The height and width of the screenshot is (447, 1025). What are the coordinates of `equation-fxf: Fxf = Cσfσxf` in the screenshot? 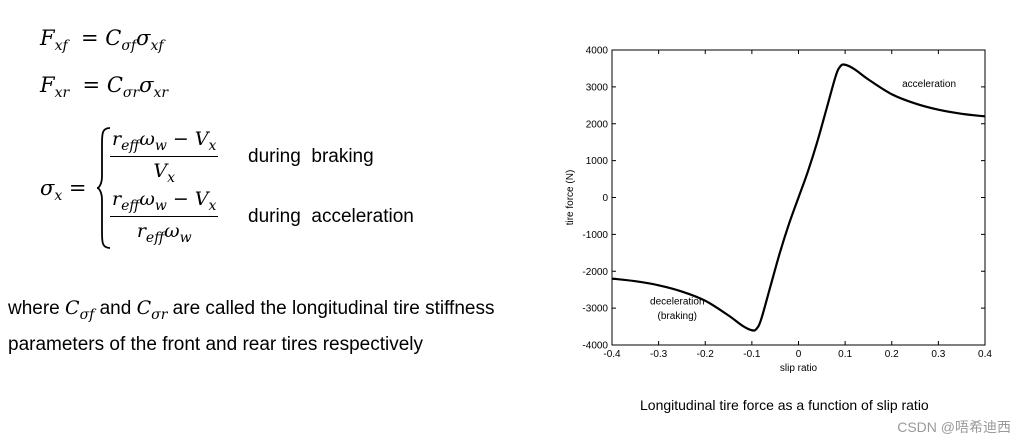 It's located at (102, 40).